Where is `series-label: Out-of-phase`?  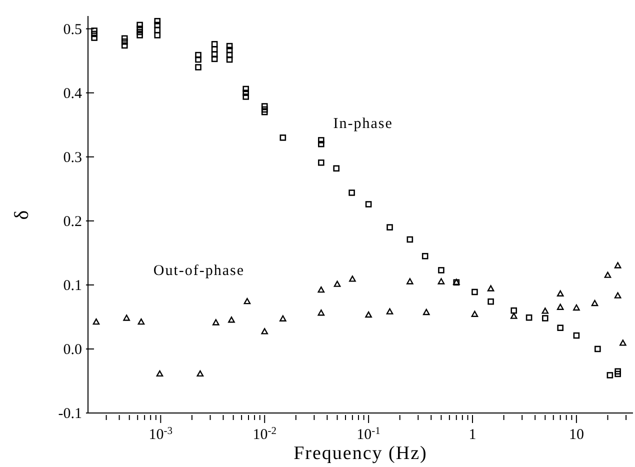 series-label: Out-of-phase is located at coordinates (199, 271).